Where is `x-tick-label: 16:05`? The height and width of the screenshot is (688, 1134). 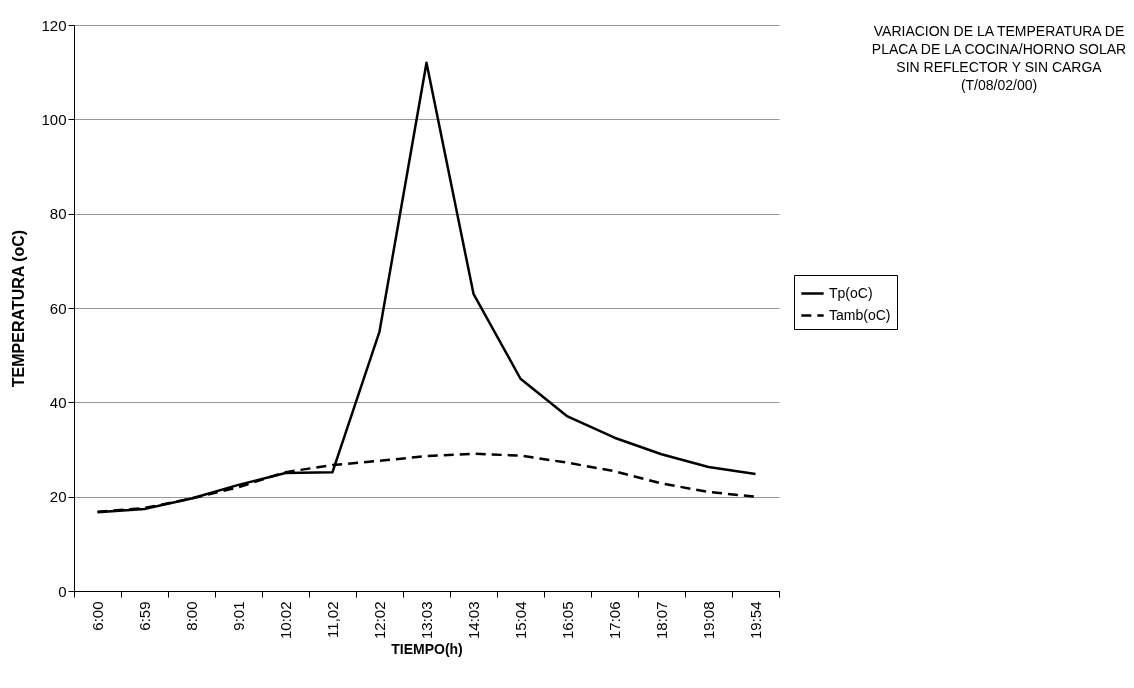 x-tick-label: 16:05 is located at coordinates (567, 620).